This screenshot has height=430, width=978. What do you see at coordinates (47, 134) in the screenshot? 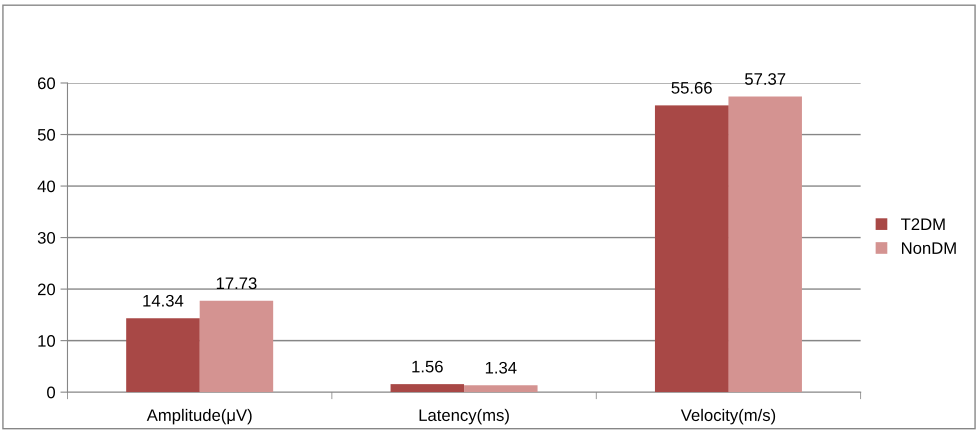
I see `y-tick-label: 50` at bounding box center [47, 134].